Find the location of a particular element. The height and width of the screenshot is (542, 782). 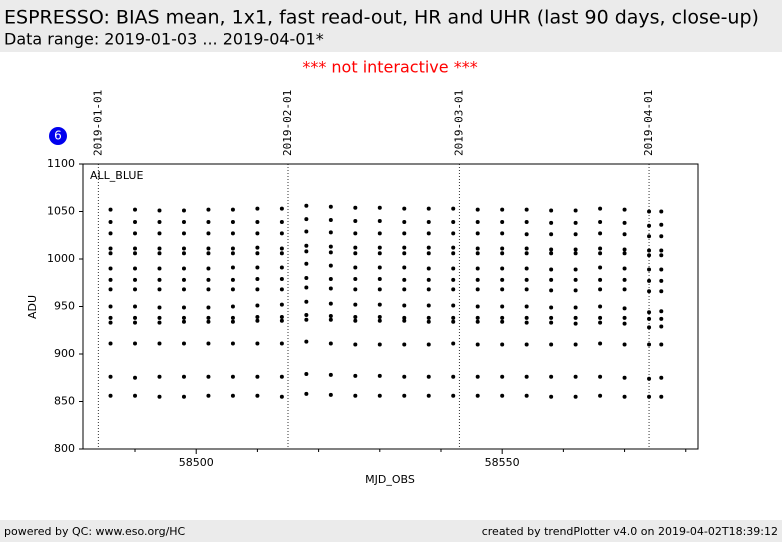

y-tick-label: 950 is located at coordinates (64, 306).